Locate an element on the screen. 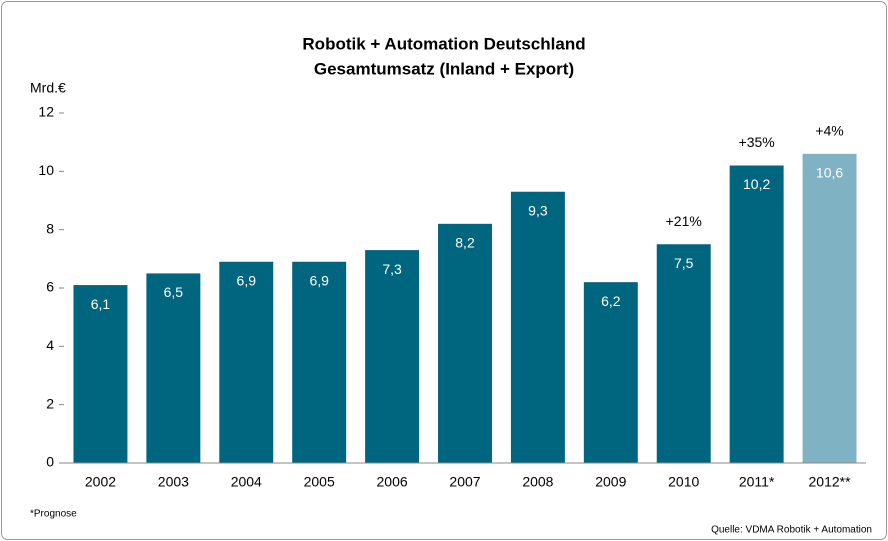 The width and height of the screenshot is (888, 541). y-tick-label: 4 is located at coordinates (50, 345).